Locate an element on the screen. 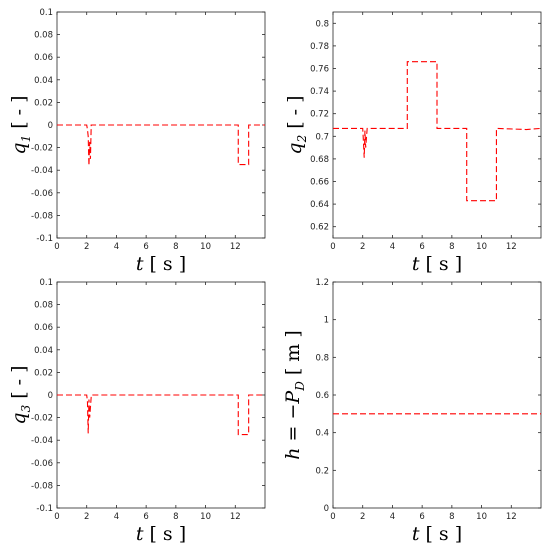 Image resolution: width=550 pixels, height=551 pixels. y-axis-label-sub: 3 is located at coordinates (26, 408).